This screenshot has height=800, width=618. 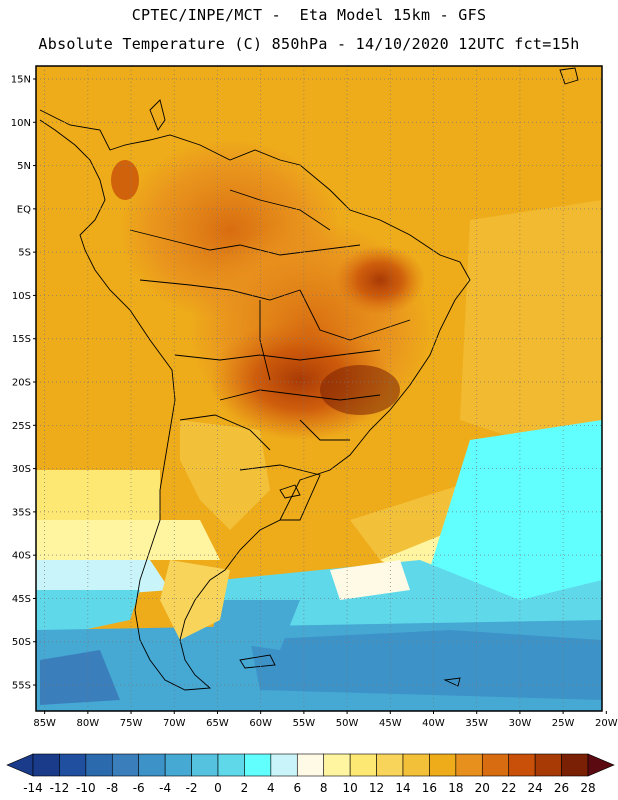 What do you see at coordinates (60, 788) in the screenshot?
I see `colorbar-label: -12` at bounding box center [60, 788].